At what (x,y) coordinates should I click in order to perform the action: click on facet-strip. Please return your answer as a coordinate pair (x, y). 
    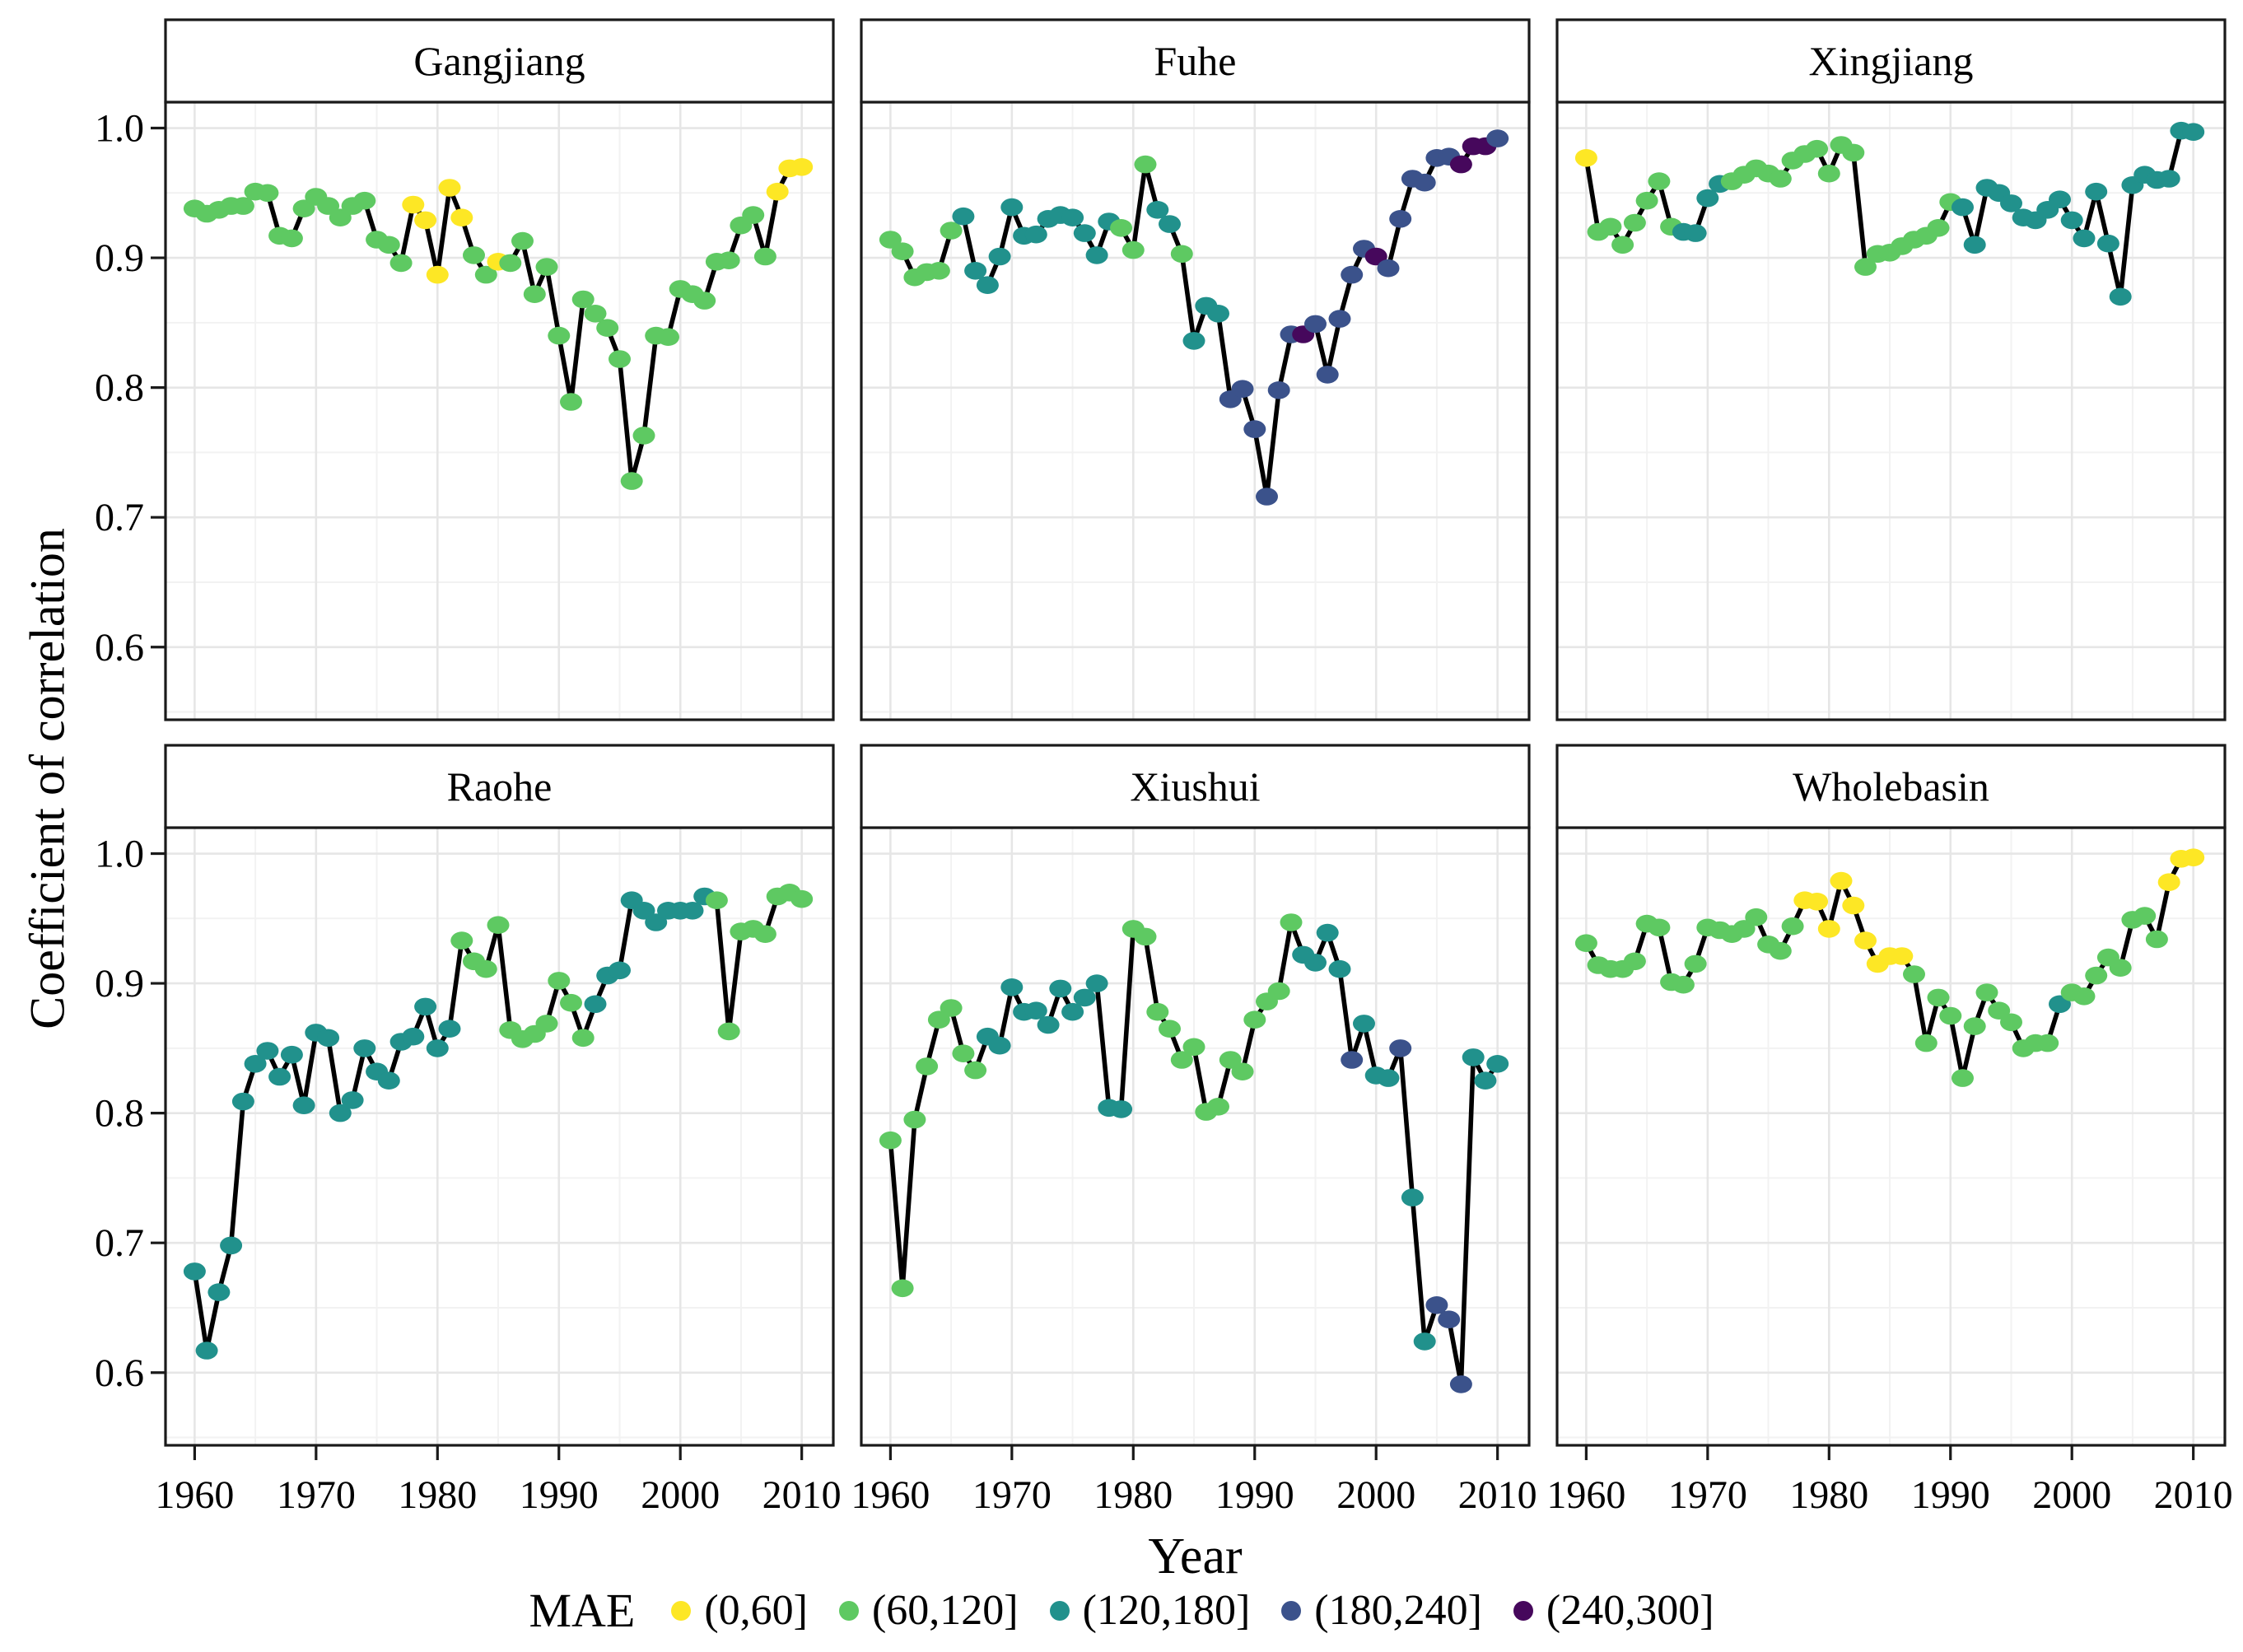
    Looking at the image, I should click on (1891, 786).